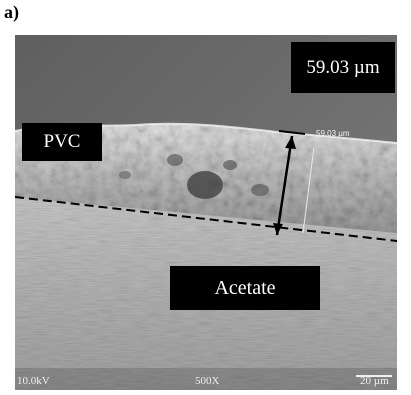 This screenshot has width=411, height=395. Describe the element at coordinates (11, 12) in the screenshot. I see `panel-label: a)` at that location.